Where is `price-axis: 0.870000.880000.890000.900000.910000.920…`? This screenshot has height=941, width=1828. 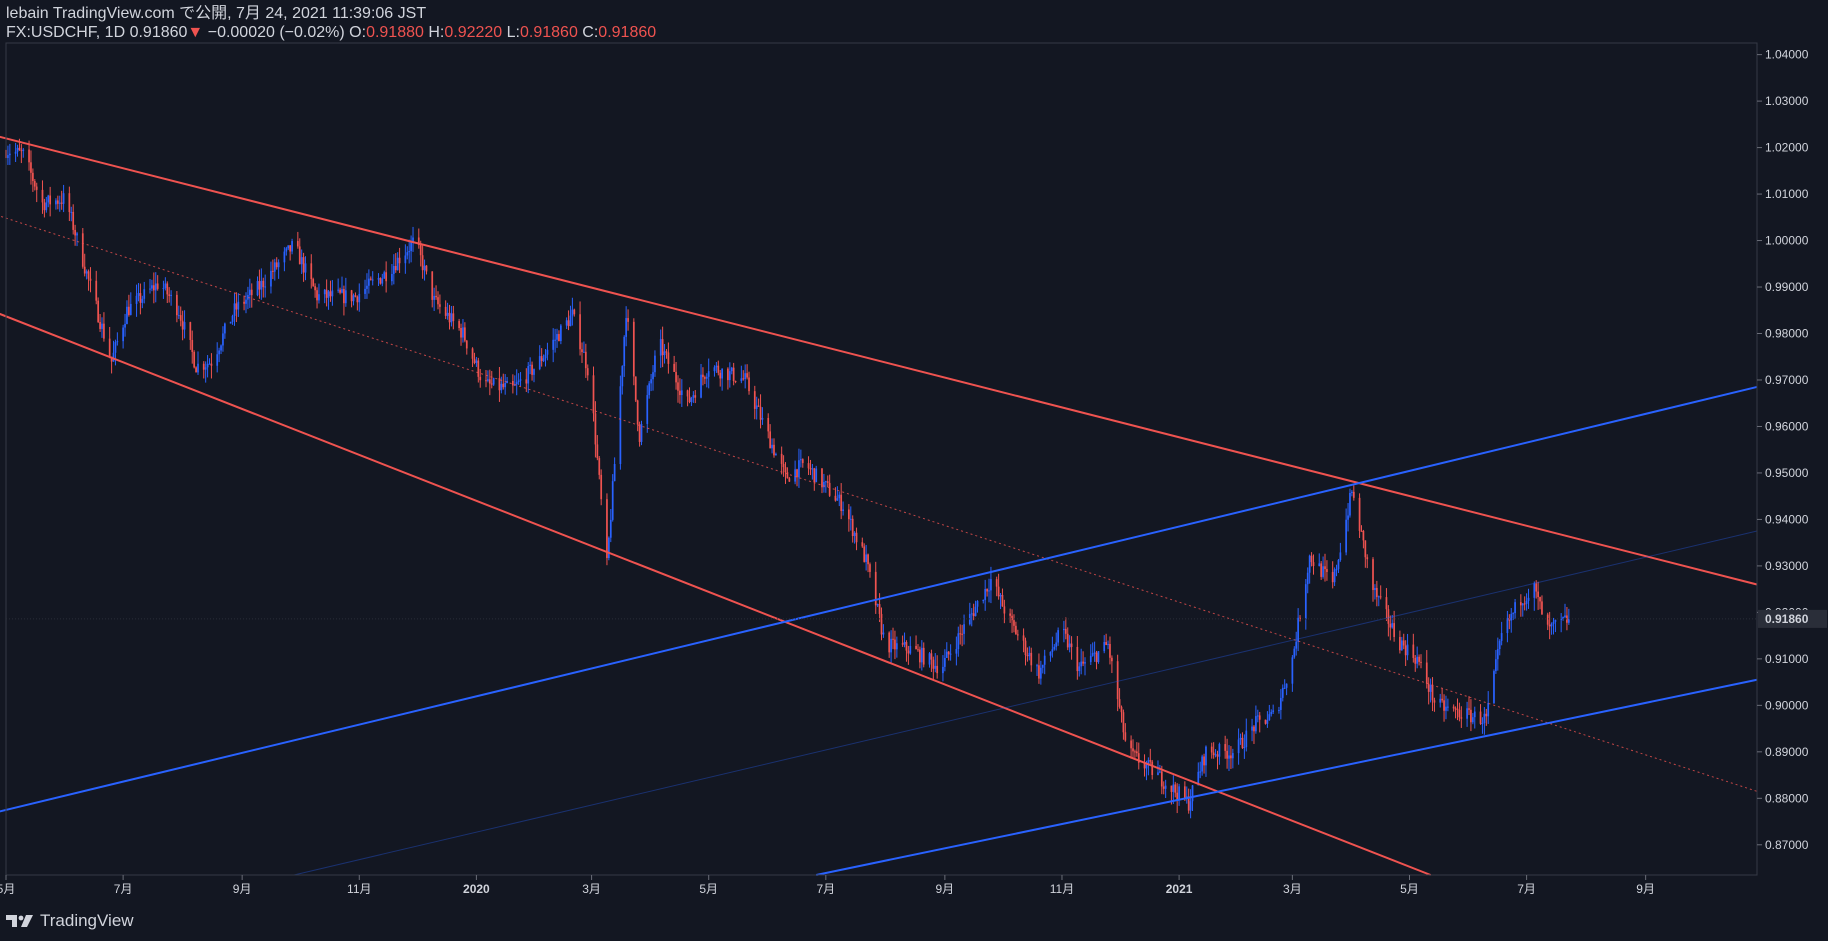
price-axis: 0.870000.880000.890000.900000.910000.920… is located at coordinates (1782, 459).